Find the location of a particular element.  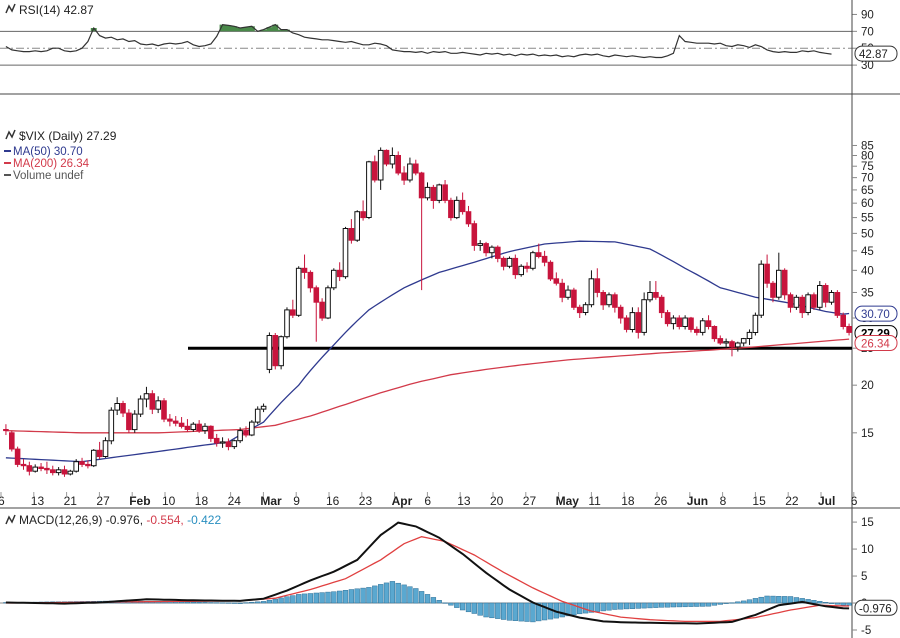

x-tick-6: 6 is located at coordinates (427, 501).